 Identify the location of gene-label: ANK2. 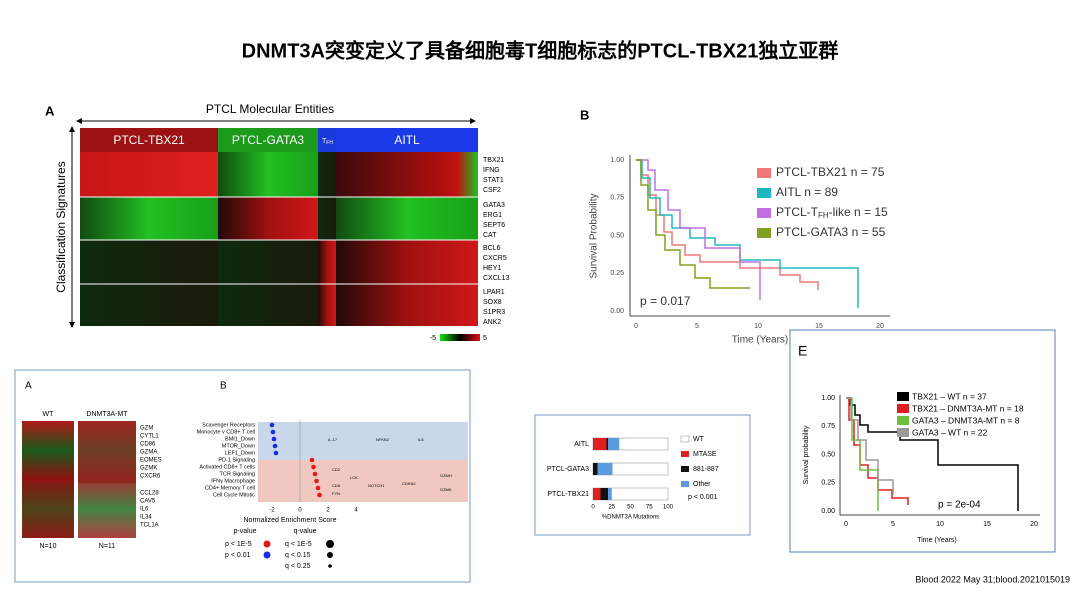
(492, 322).